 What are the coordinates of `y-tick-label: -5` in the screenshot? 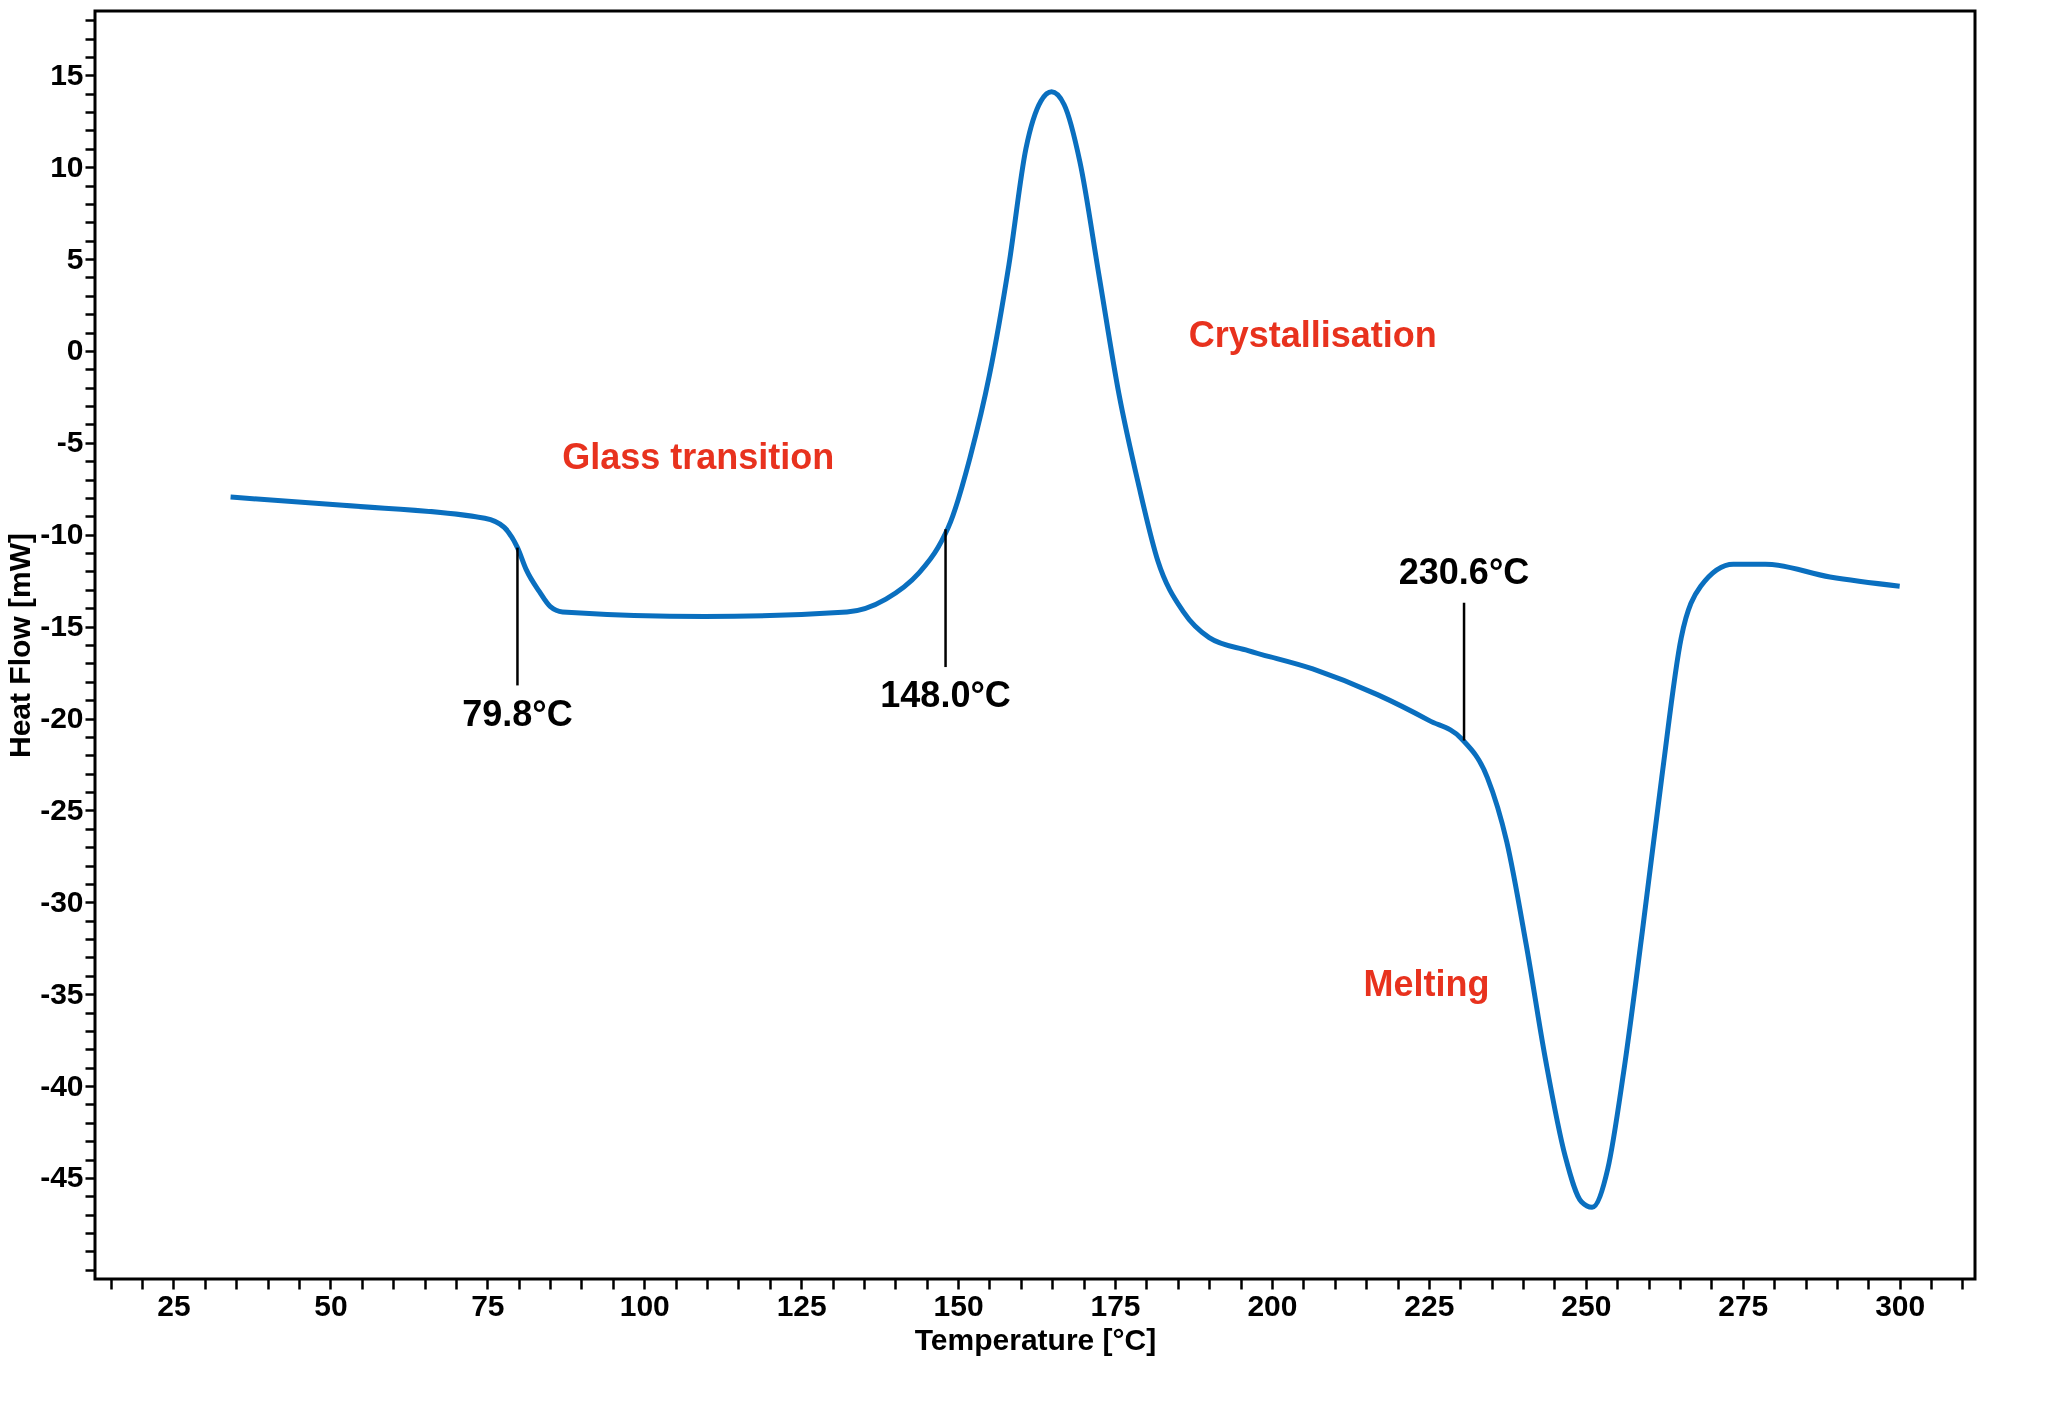 It's located at (70, 442).